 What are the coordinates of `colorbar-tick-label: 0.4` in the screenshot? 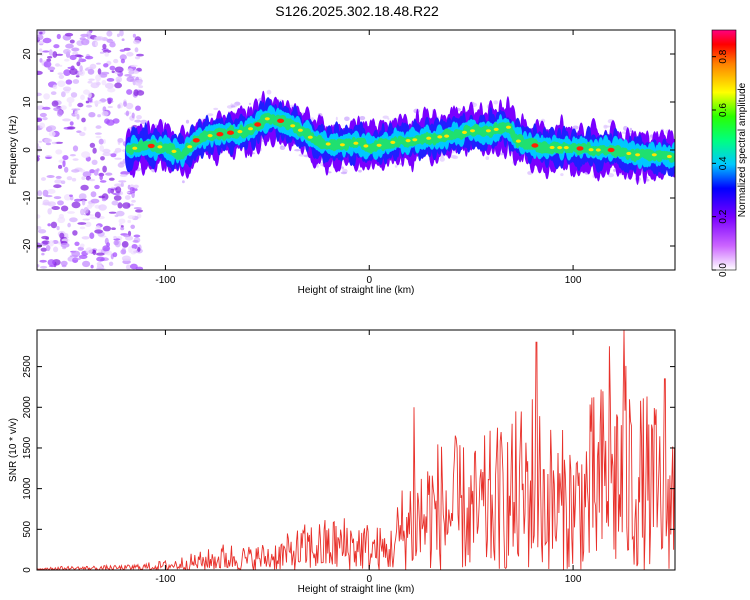 It's located at (723, 163).